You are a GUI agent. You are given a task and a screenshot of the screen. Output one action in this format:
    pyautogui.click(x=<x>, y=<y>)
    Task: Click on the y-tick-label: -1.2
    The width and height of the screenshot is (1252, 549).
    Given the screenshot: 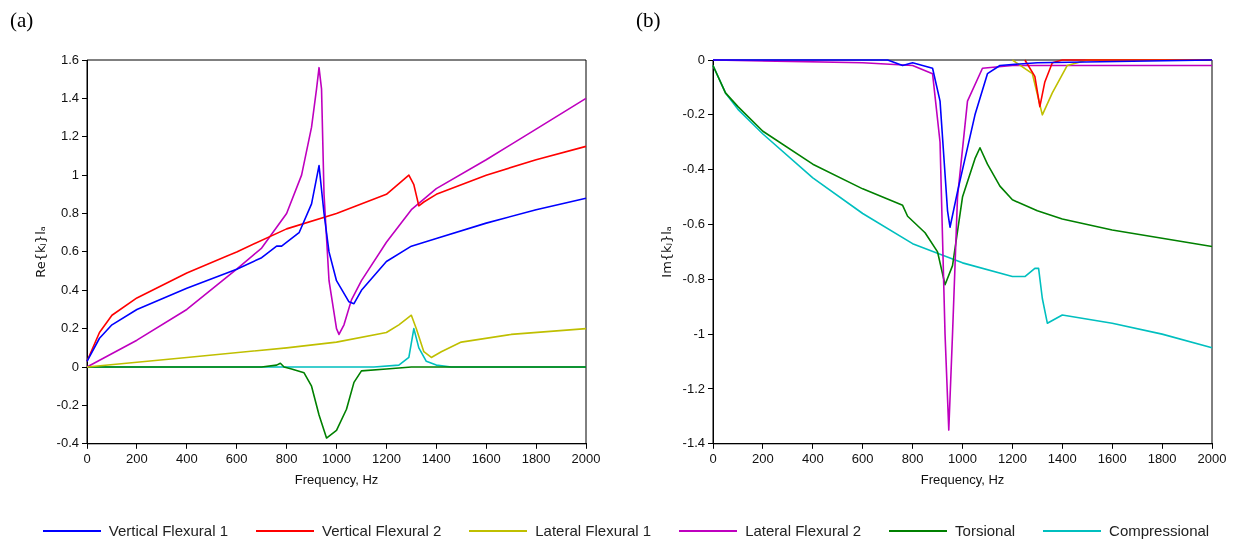 What is the action you would take?
    pyautogui.click(x=693, y=388)
    